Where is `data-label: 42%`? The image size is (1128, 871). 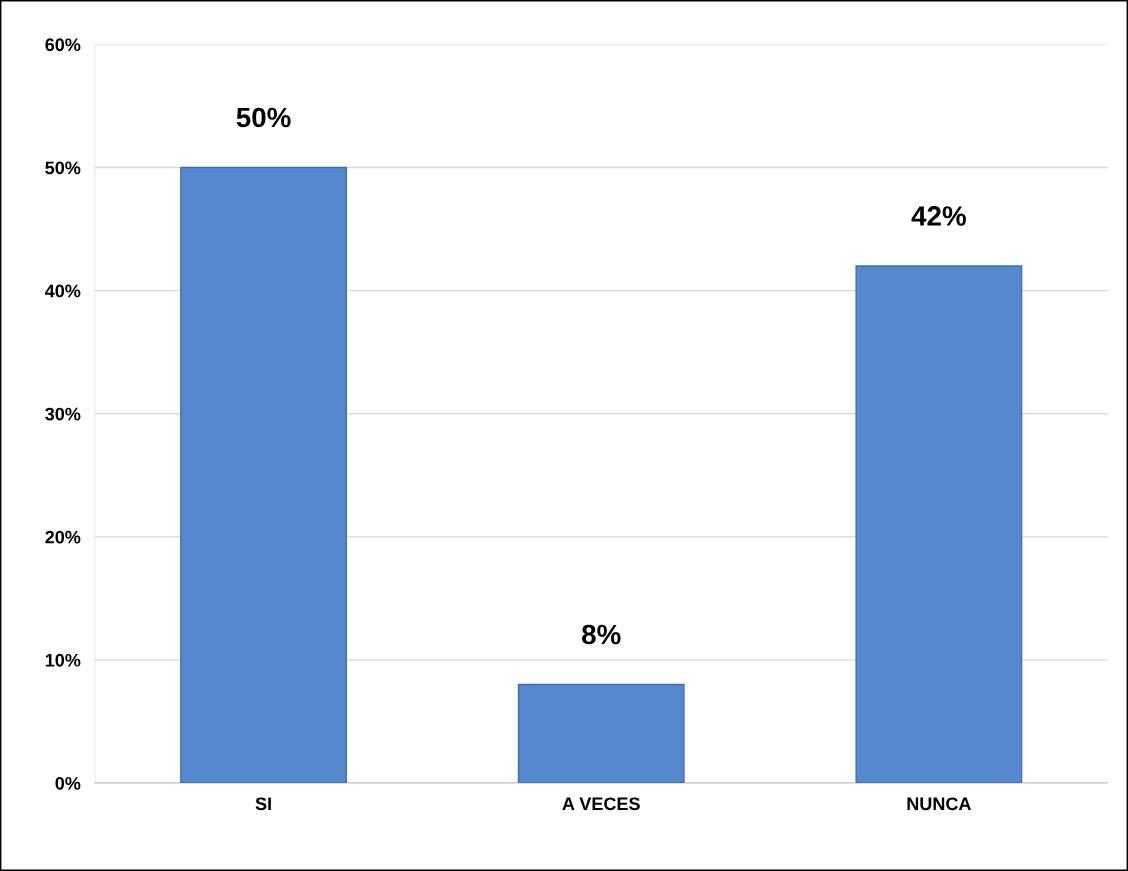 data-label: 42% is located at coordinates (938, 216).